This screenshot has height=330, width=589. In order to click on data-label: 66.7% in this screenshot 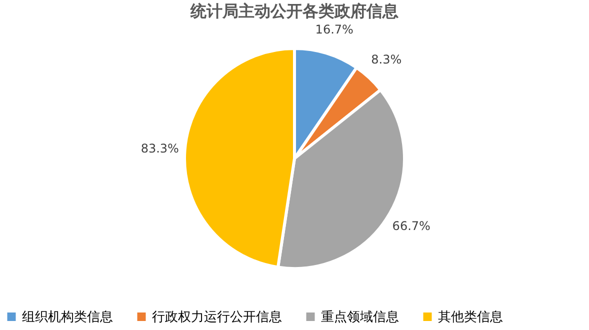, I will do `click(411, 226)`.